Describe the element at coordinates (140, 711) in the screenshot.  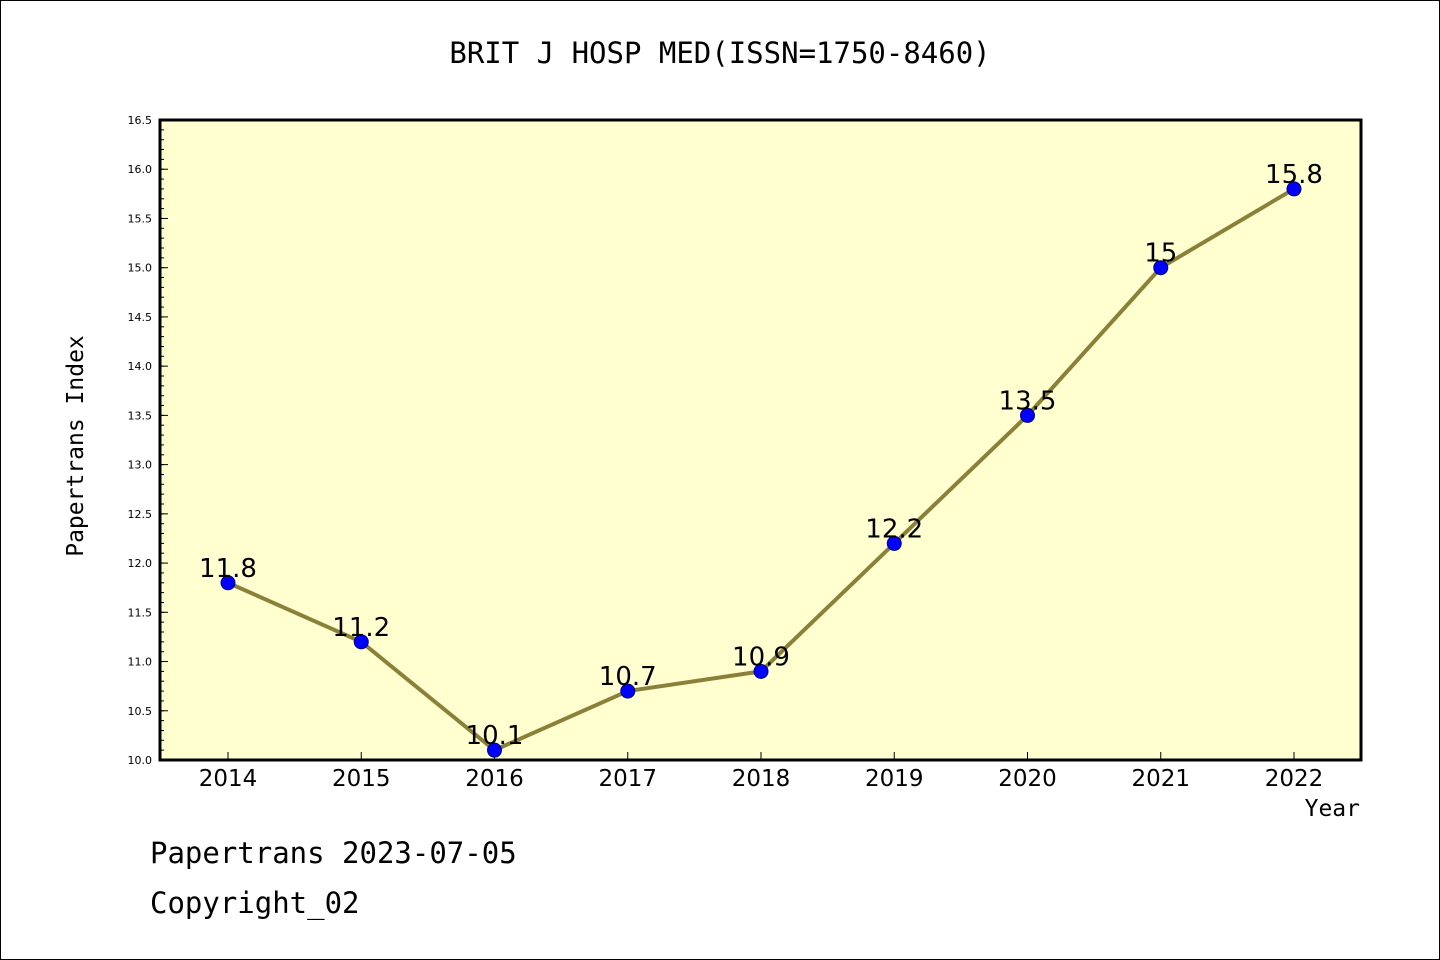
I see `y-tick-label: 10.5` at that location.